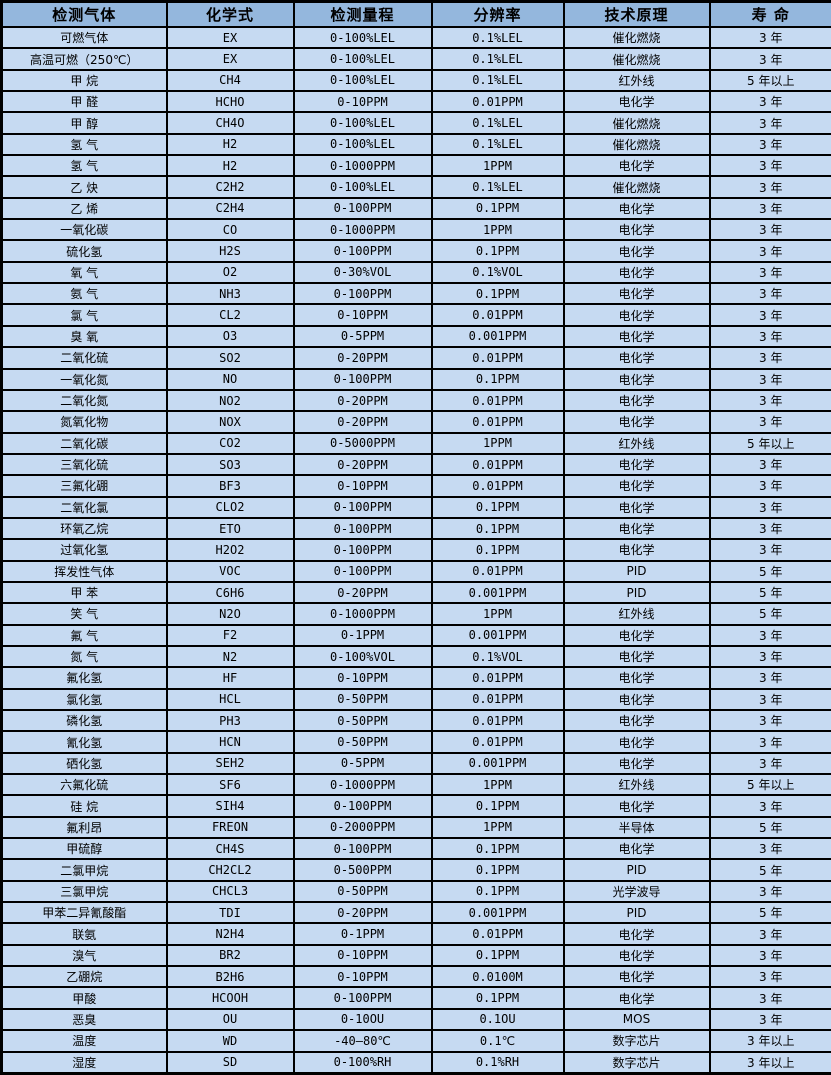 The image size is (831, 1075). I want to click on table-cell: 甲 烷, so click(84, 80).